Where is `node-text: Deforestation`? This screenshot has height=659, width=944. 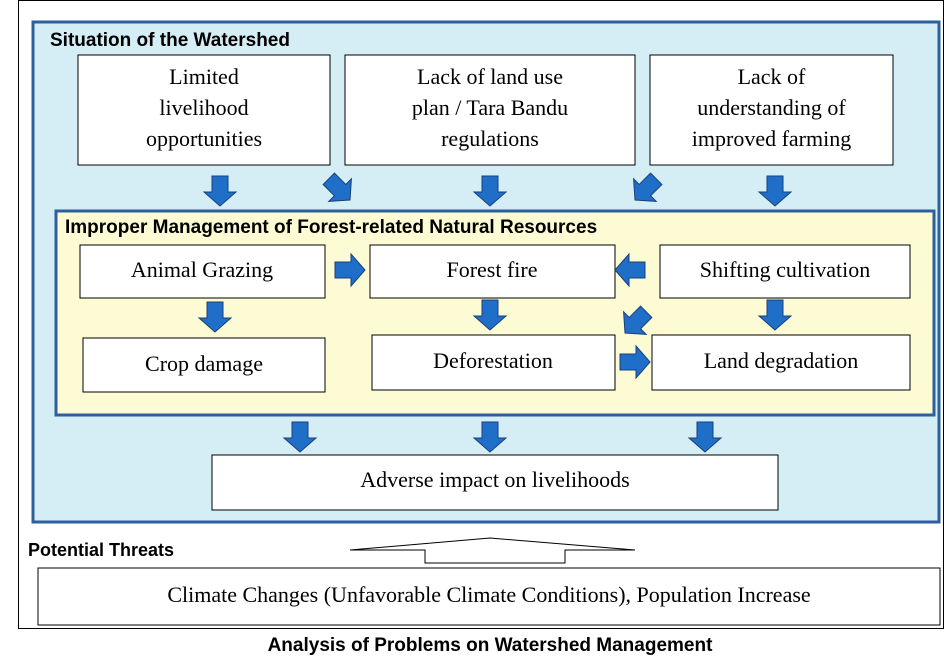
node-text: Deforestation is located at coordinates (493, 360).